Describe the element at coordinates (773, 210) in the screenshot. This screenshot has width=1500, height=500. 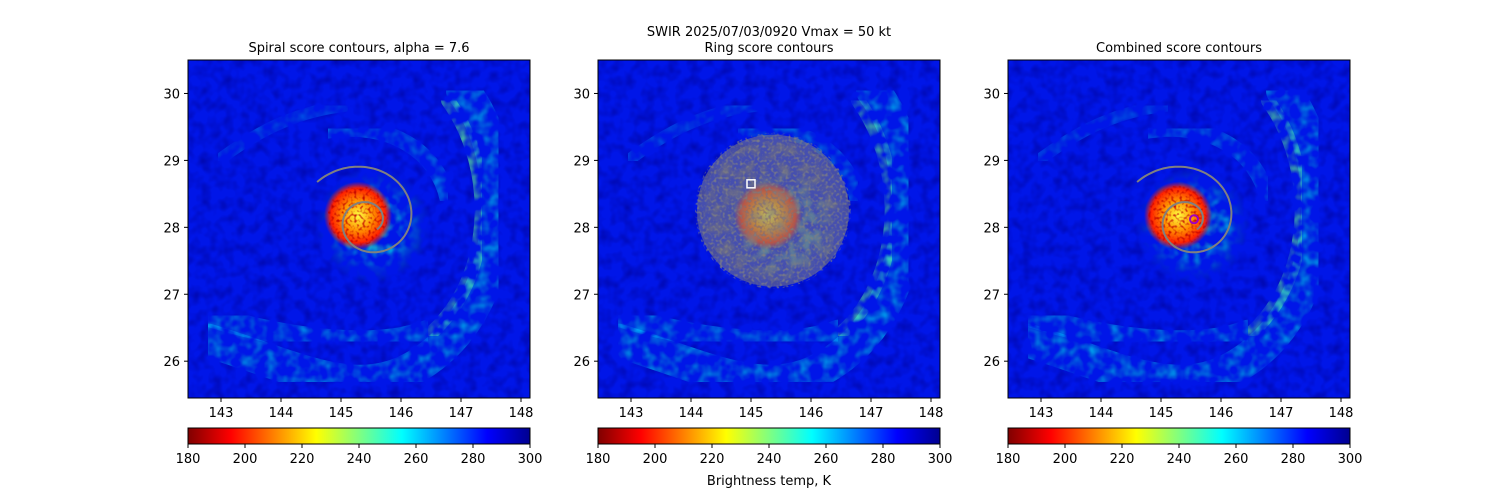
I see `ring-region-texture` at that location.